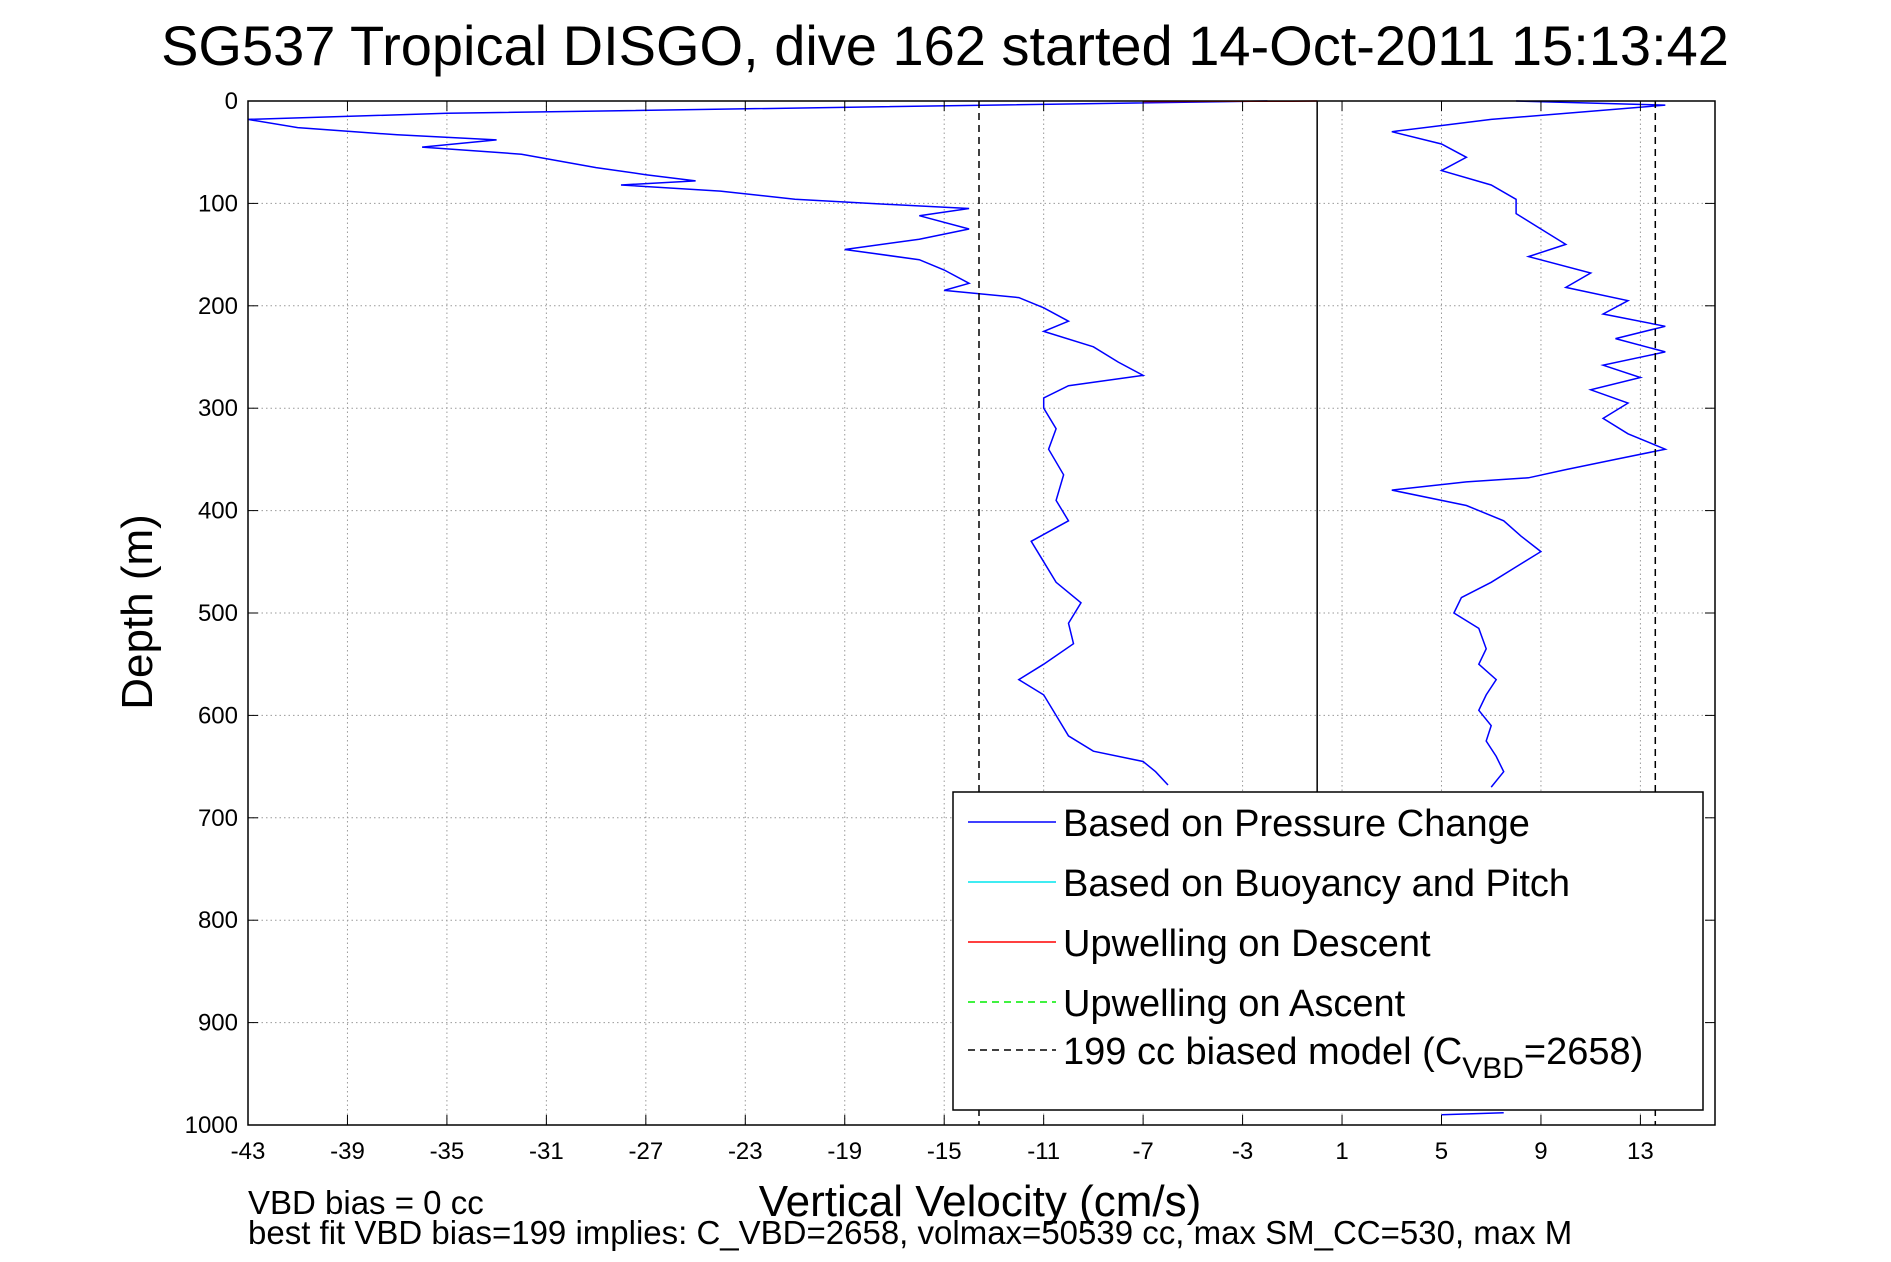  I want to click on x-tick-label: -19, so click(844, 1151).